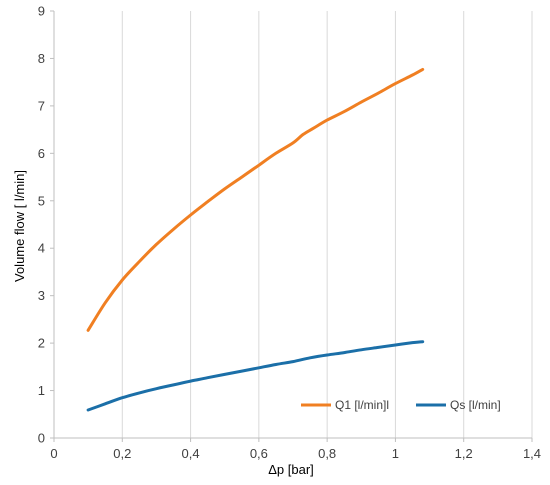 This screenshot has height=485, width=550. I want to click on y-tick-labels: 0 1 2 3 4 5 6 7 8 9, so click(41, 225).